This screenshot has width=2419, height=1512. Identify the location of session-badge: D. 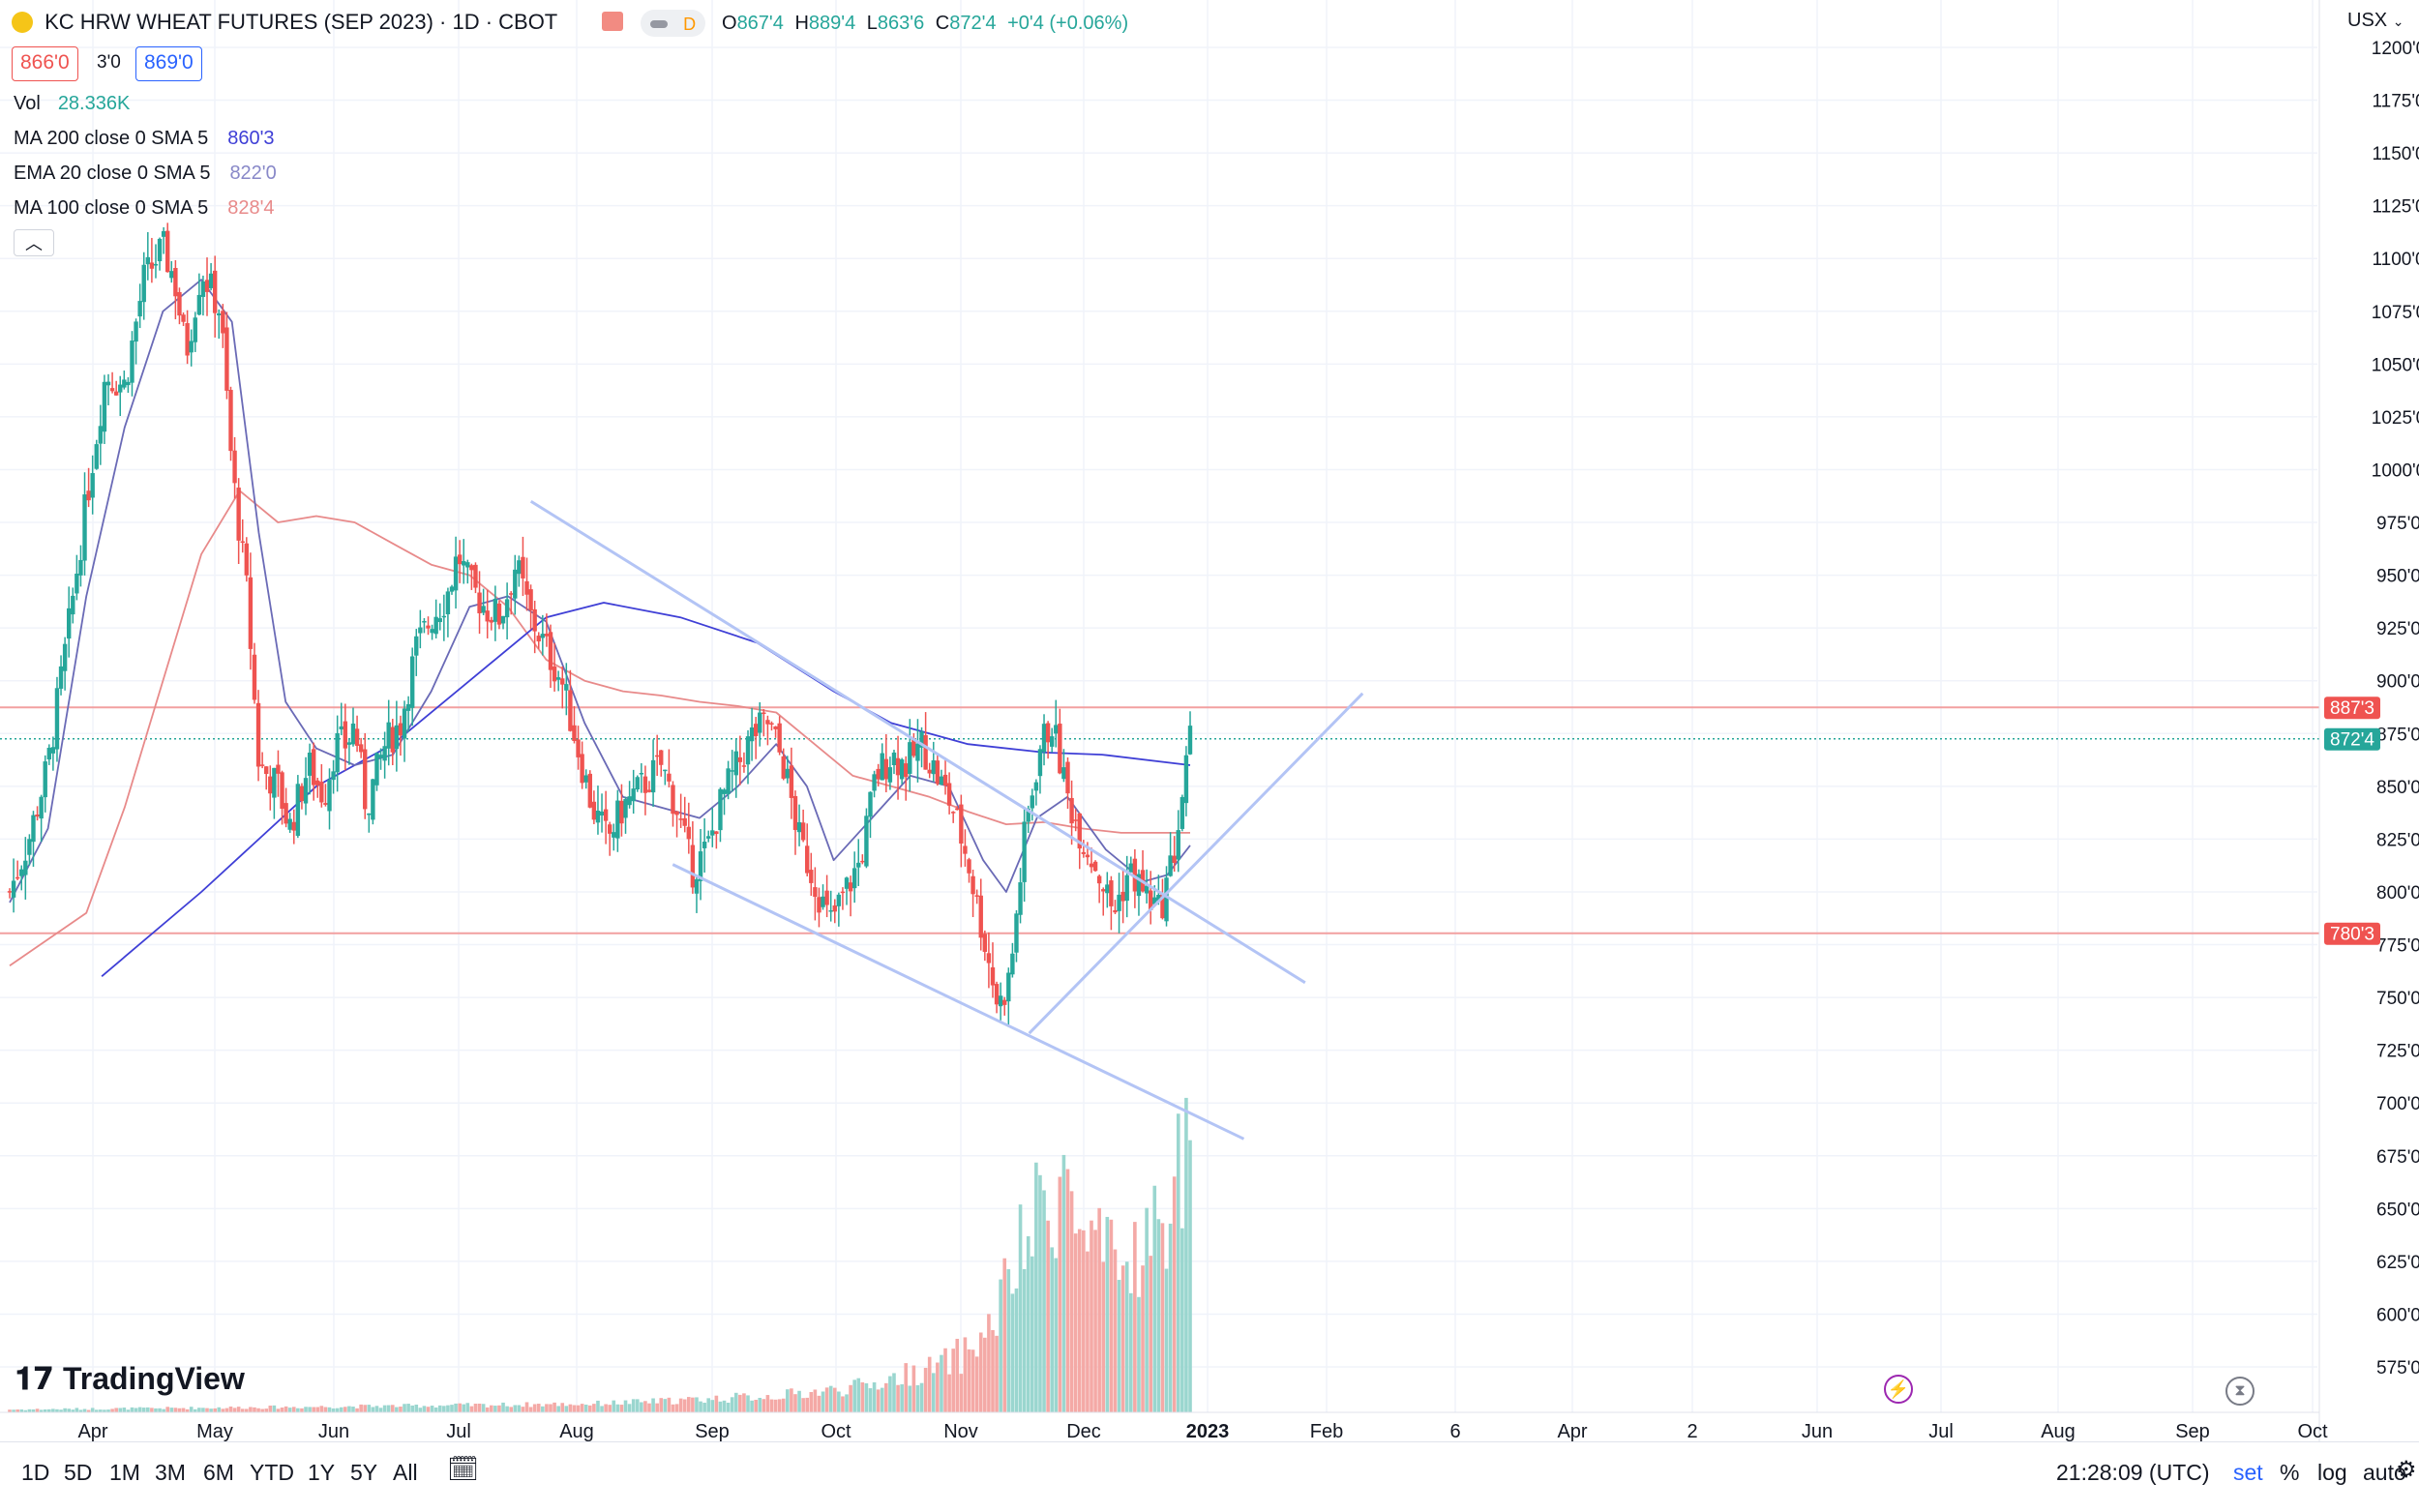
(674, 23).